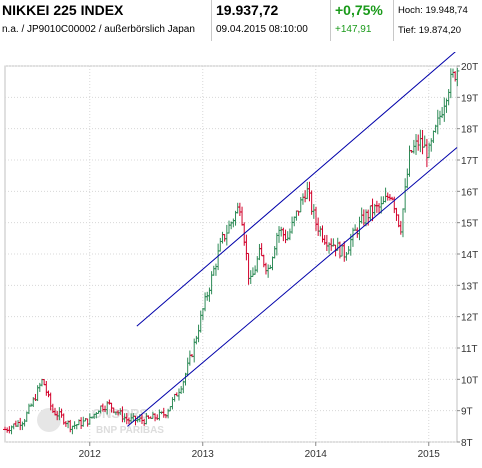 This screenshot has height=468, width=482. I want to click on change-percent: +0,75%, so click(359, 10).